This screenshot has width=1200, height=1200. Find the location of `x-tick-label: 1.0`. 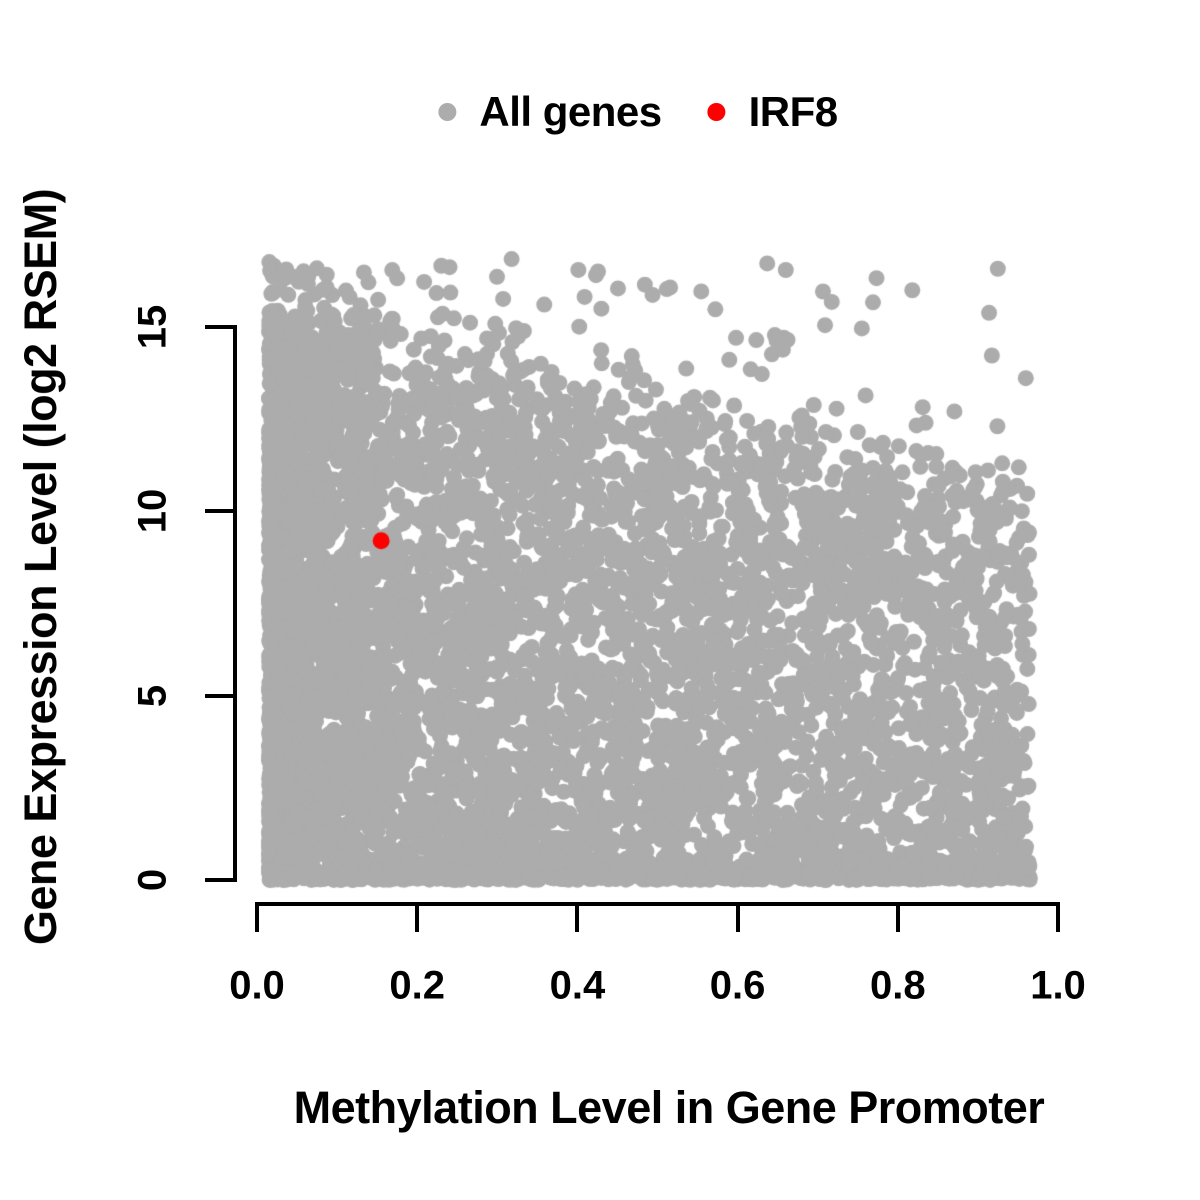

x-tick-label: 1.0 is located at coordinates (1058, 985).